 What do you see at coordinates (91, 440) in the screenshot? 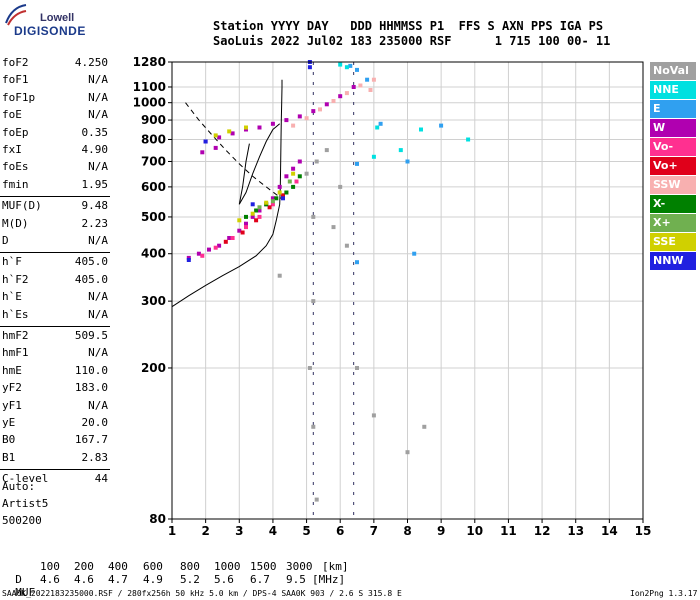
I see `param-value: 167.7` at bounding box center [91, 440].